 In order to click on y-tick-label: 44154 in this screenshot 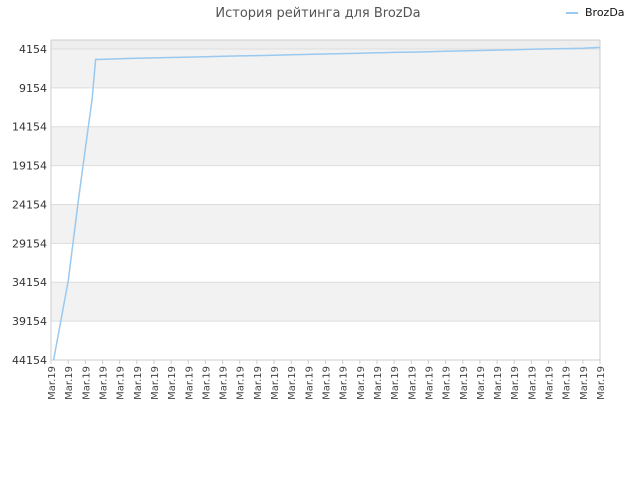, I will do `click(29, 360)`.